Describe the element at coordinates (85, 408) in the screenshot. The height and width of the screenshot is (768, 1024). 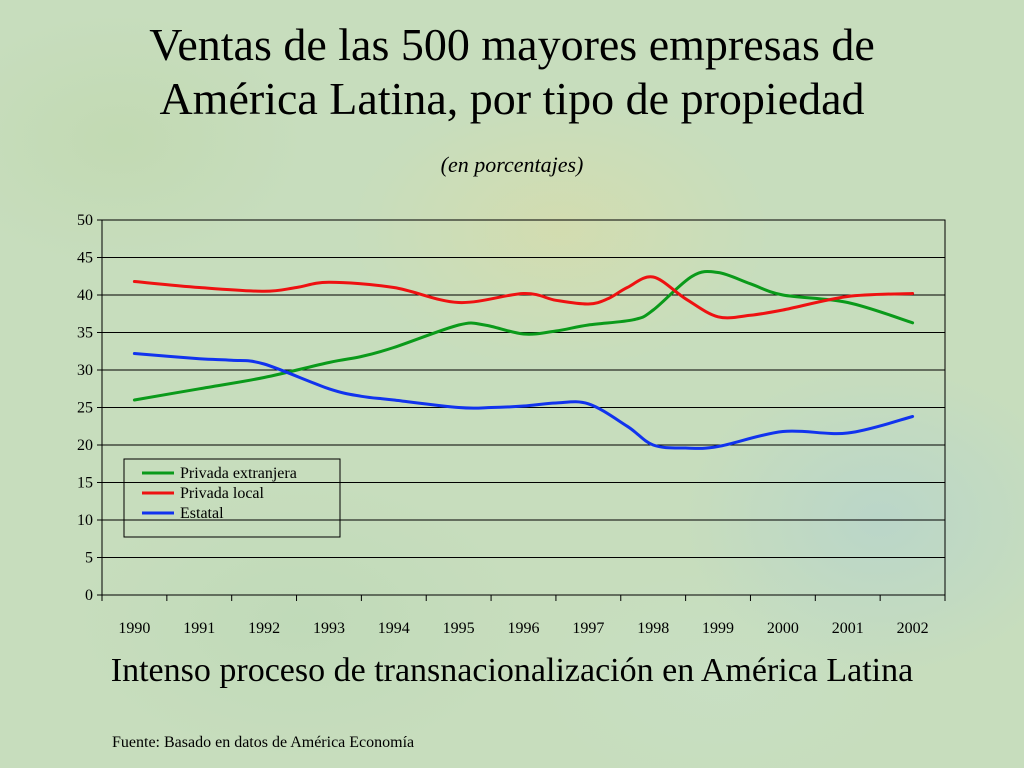
I see `y-tick-label: 25` at that location.